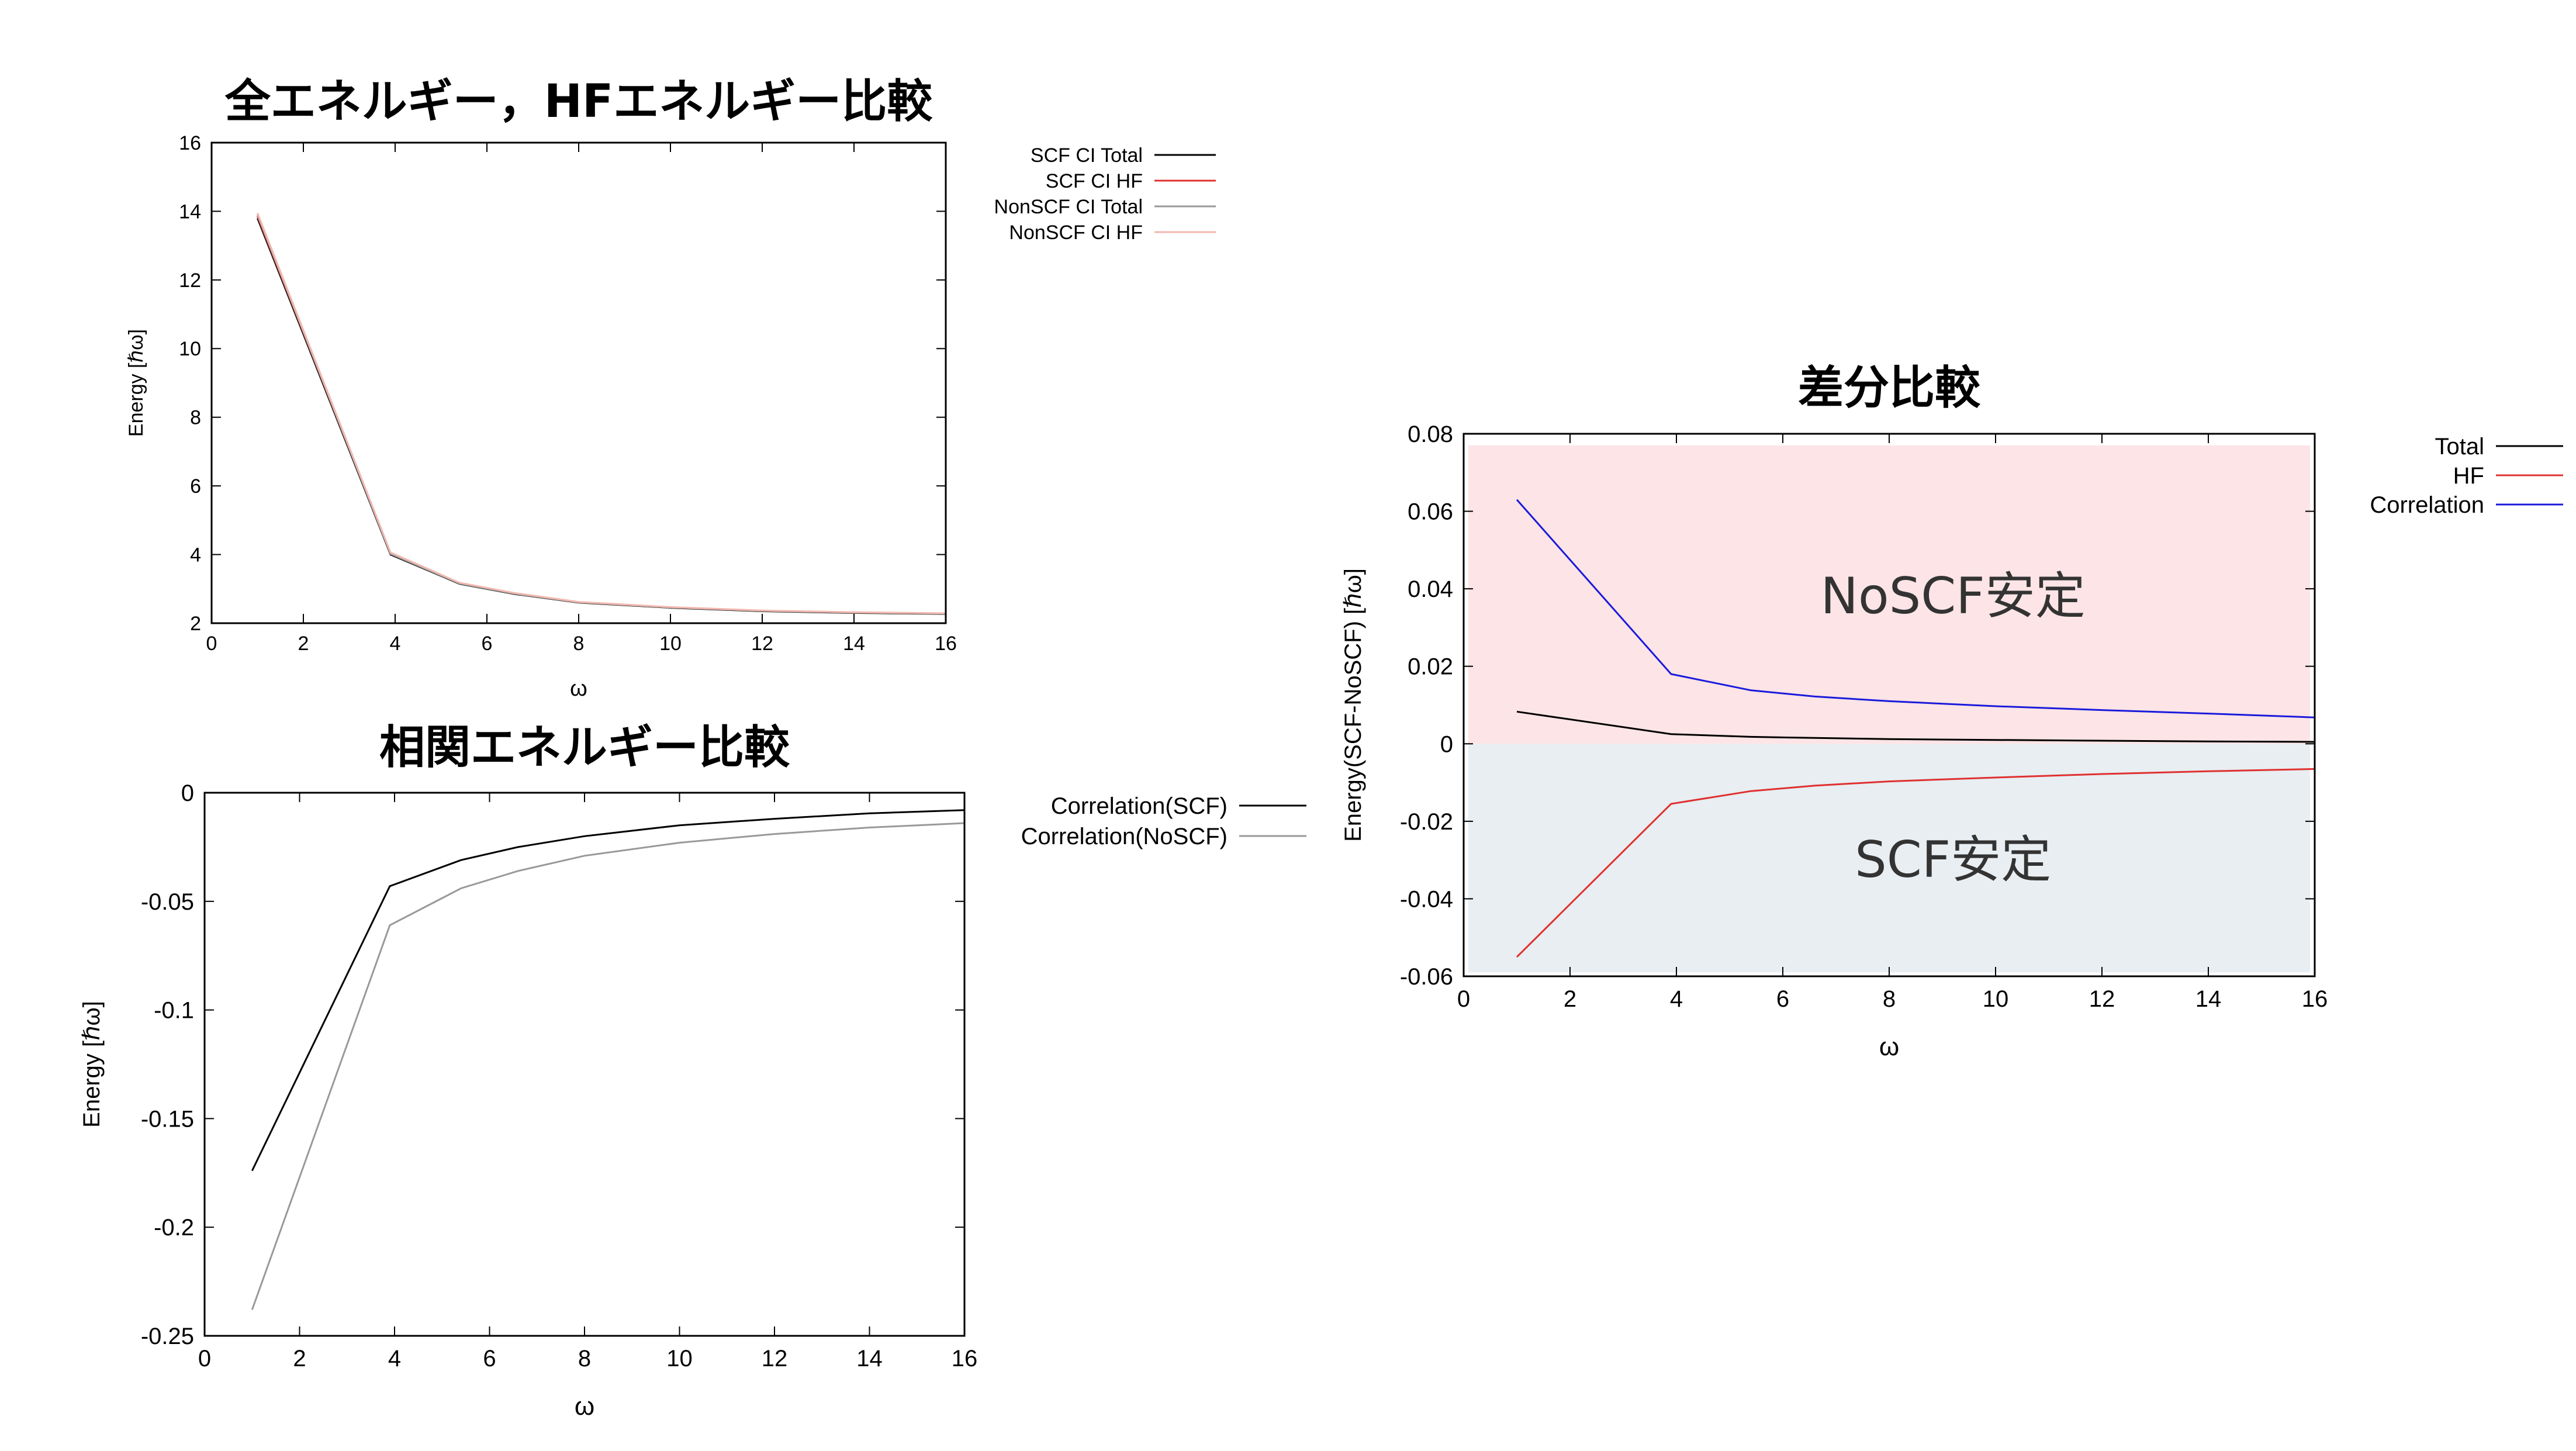 Image resolution: width=2576 pixels, height=1451 pixels. What do you see at coordinates (167, 1119) in the screenshot?
I see `y-tick-label: -0.15` at bounding box center [167, 1119].